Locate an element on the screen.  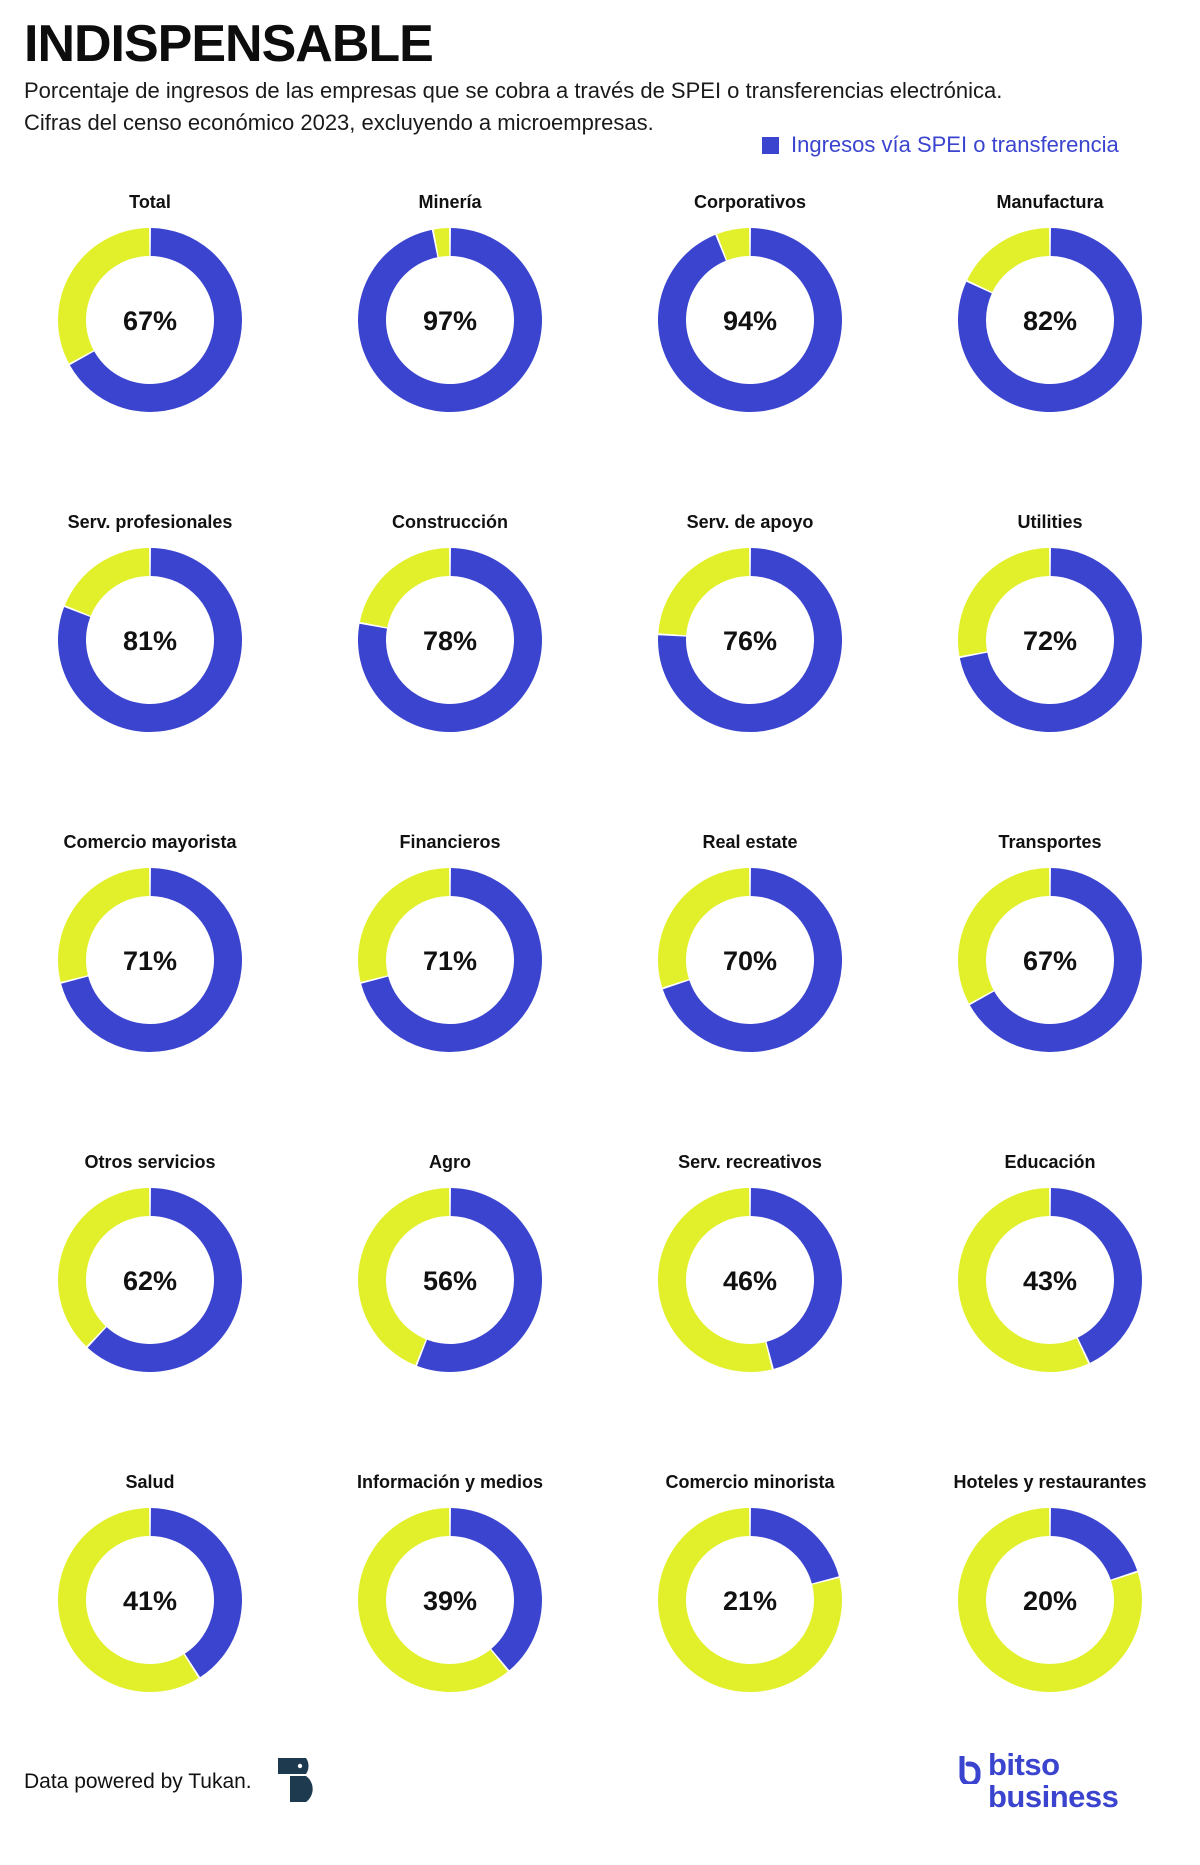
donut-svg: 72% is located at coordinates (1050, 640).